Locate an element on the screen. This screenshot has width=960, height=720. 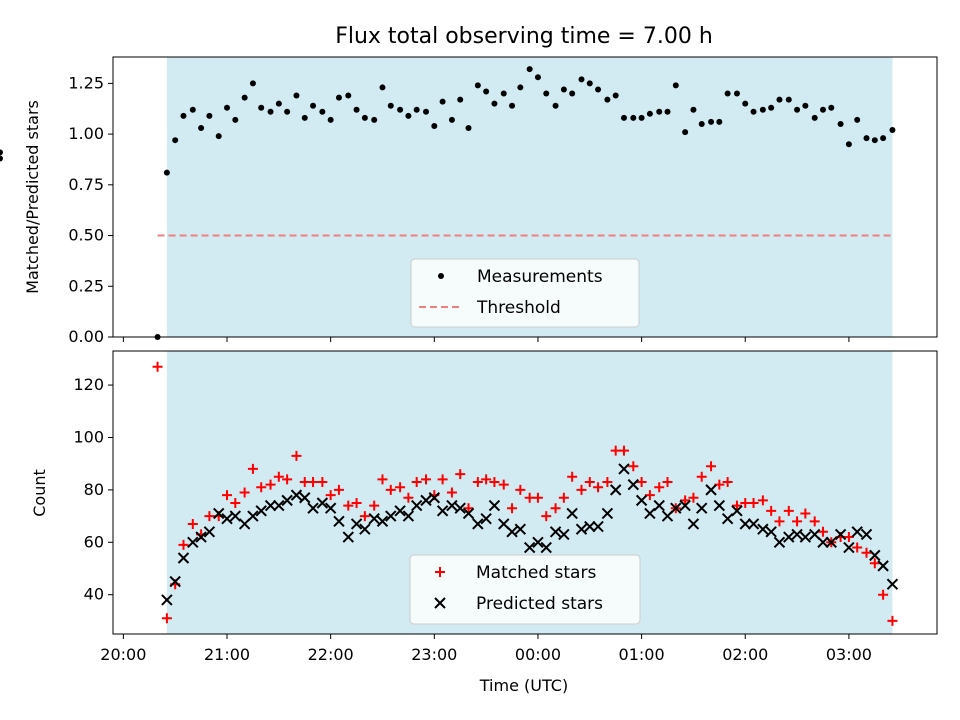
x-tick-label: 01:00 is located at coordinates (642, 654).